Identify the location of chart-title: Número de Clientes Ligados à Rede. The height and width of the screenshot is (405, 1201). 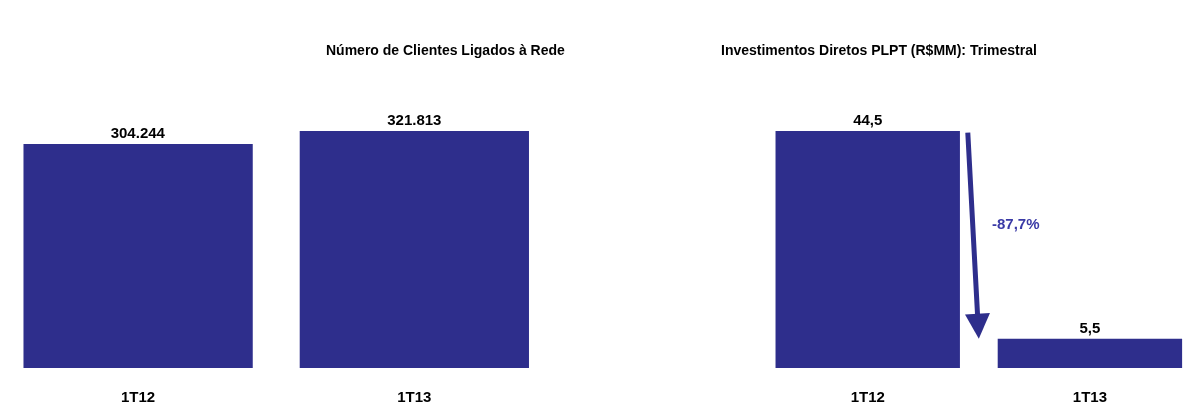
(446, 50).